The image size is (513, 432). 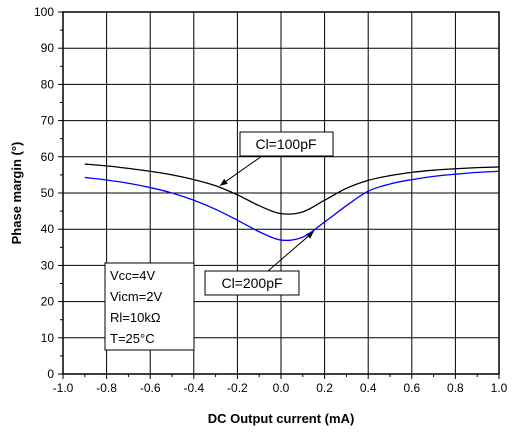 What do you see at coordinates (291, 251) in the screenshot?
I see `annotation-cl200-arrow` at bounding box center [291, 251].